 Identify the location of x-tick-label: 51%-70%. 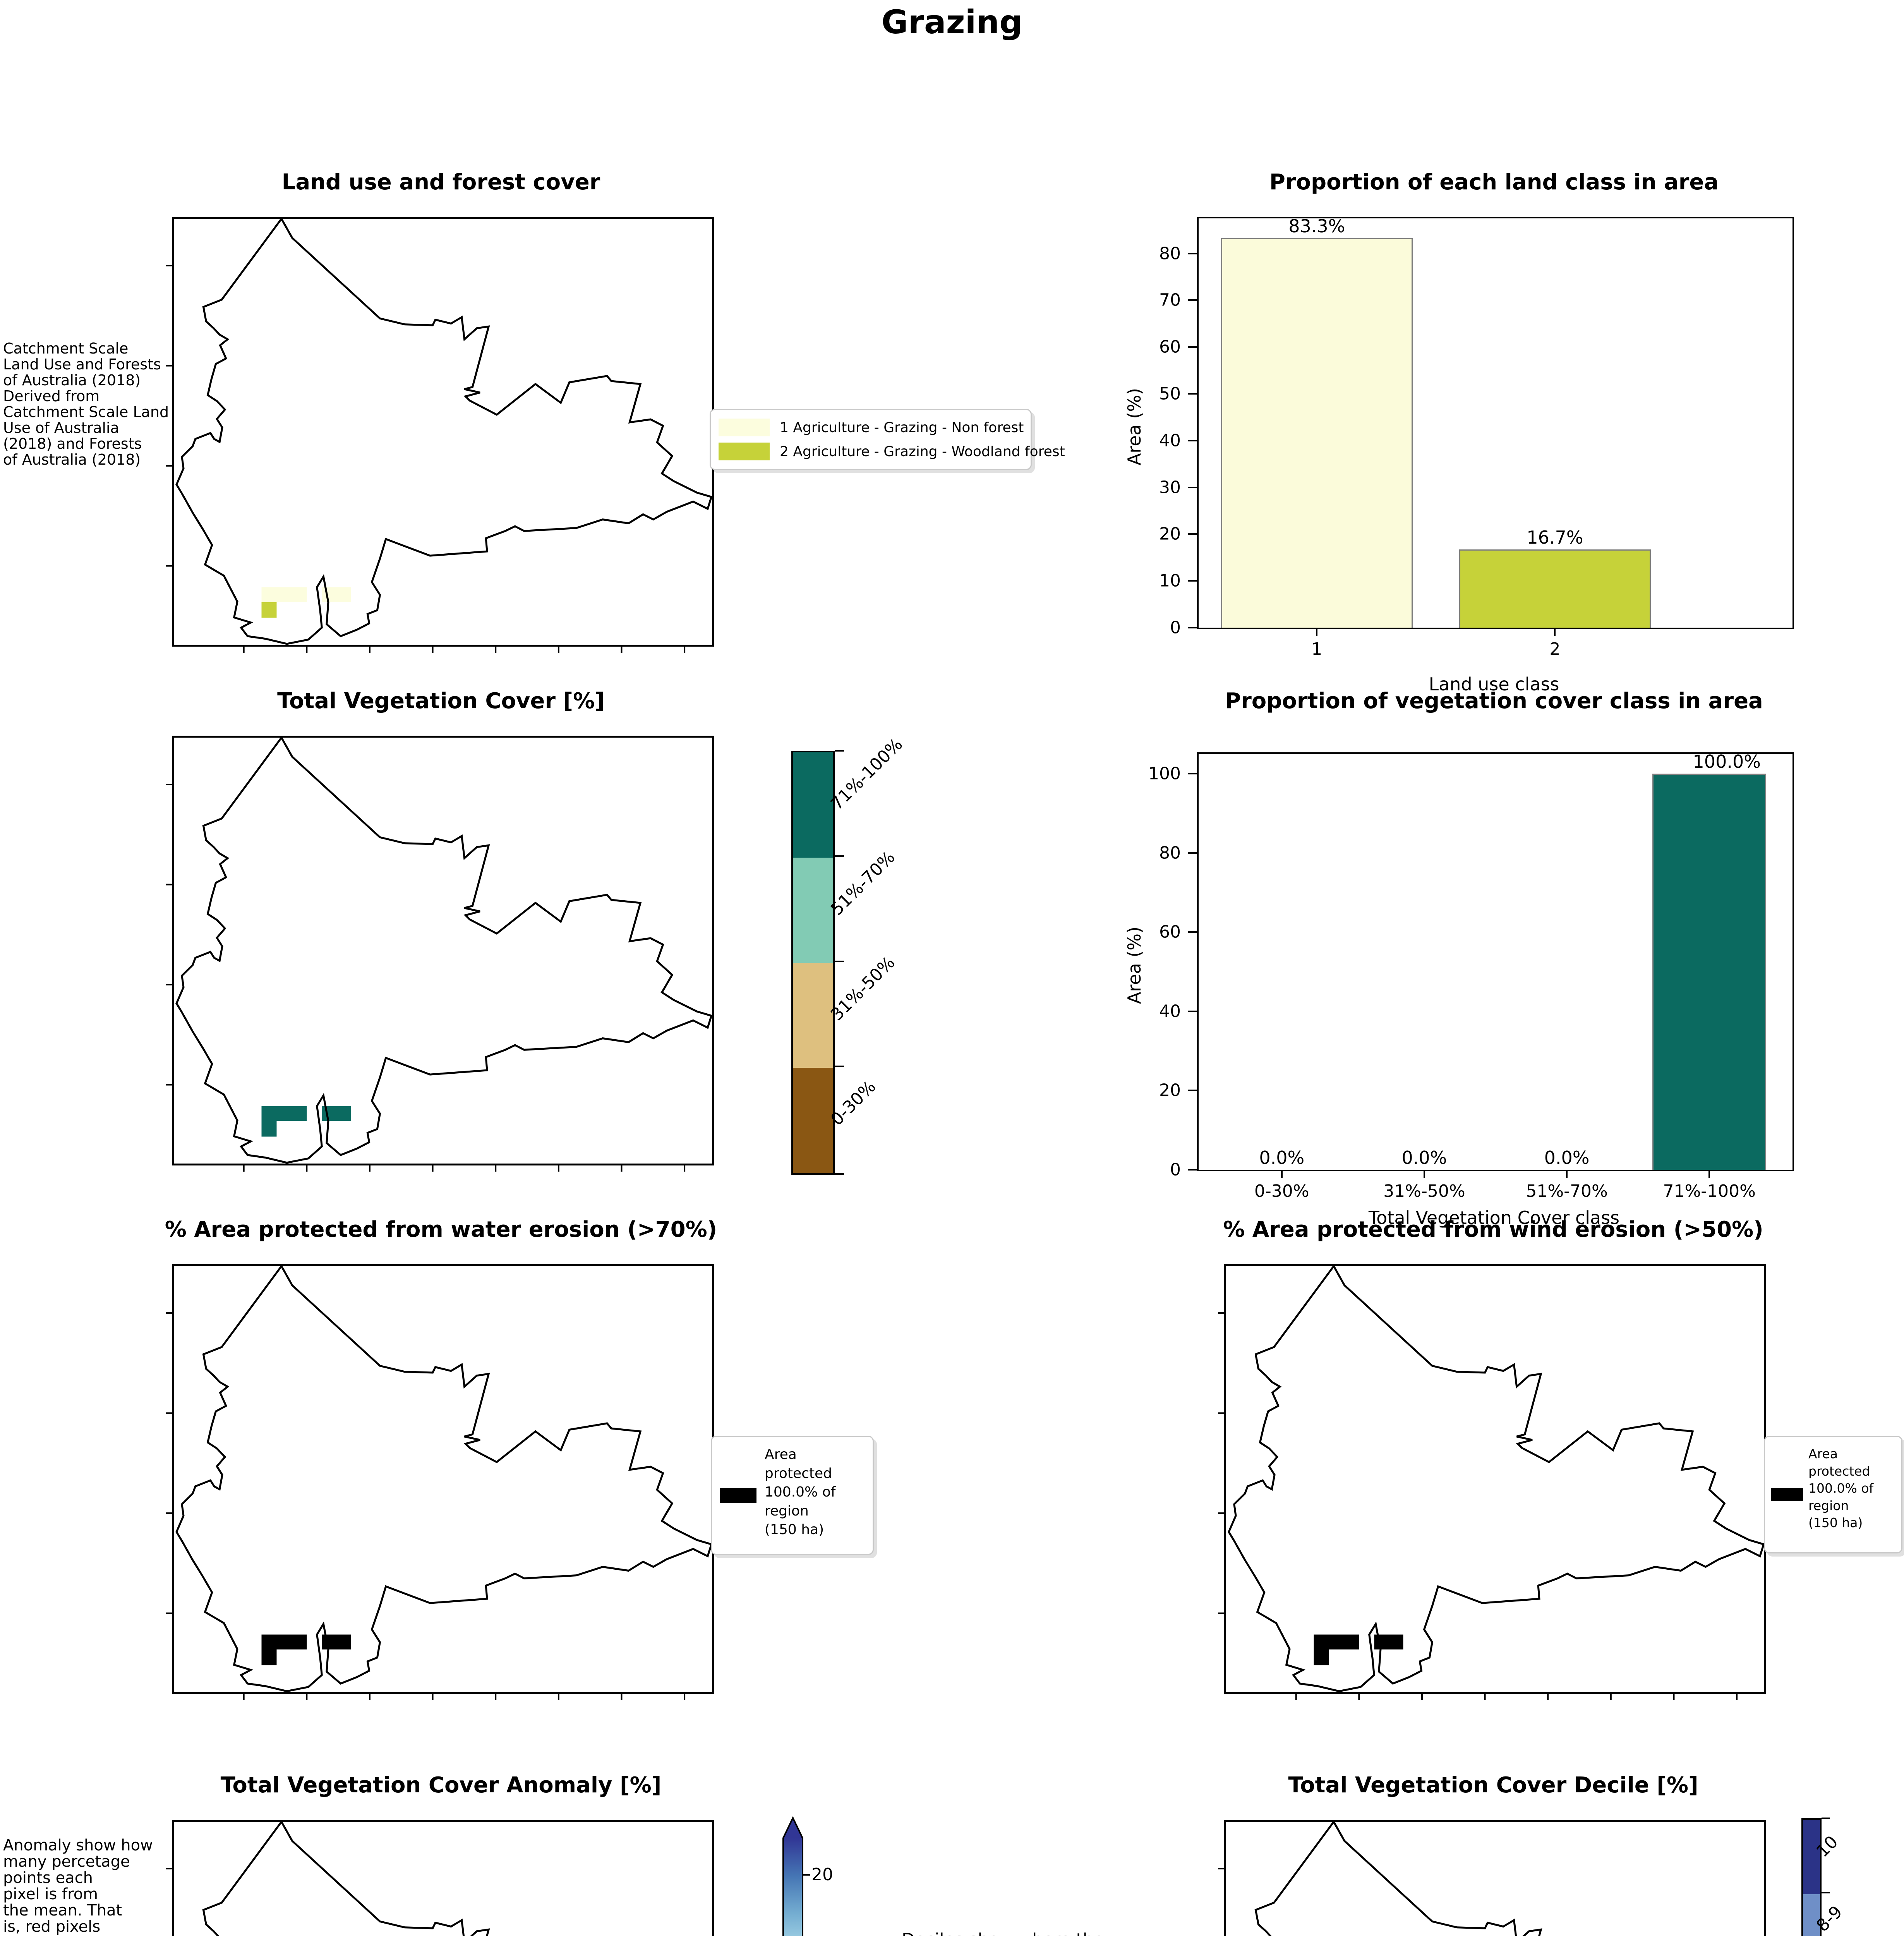
(1567, 1191).